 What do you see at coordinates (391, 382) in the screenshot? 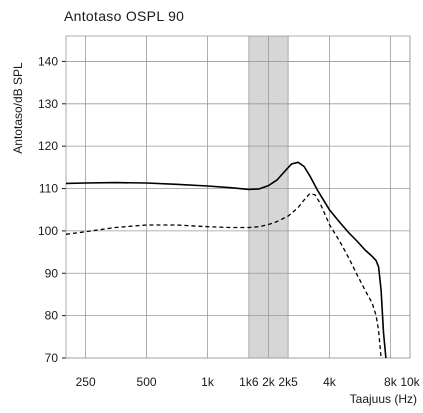
I see `x-tick-label: 8k` at bounding box center [391, 382].